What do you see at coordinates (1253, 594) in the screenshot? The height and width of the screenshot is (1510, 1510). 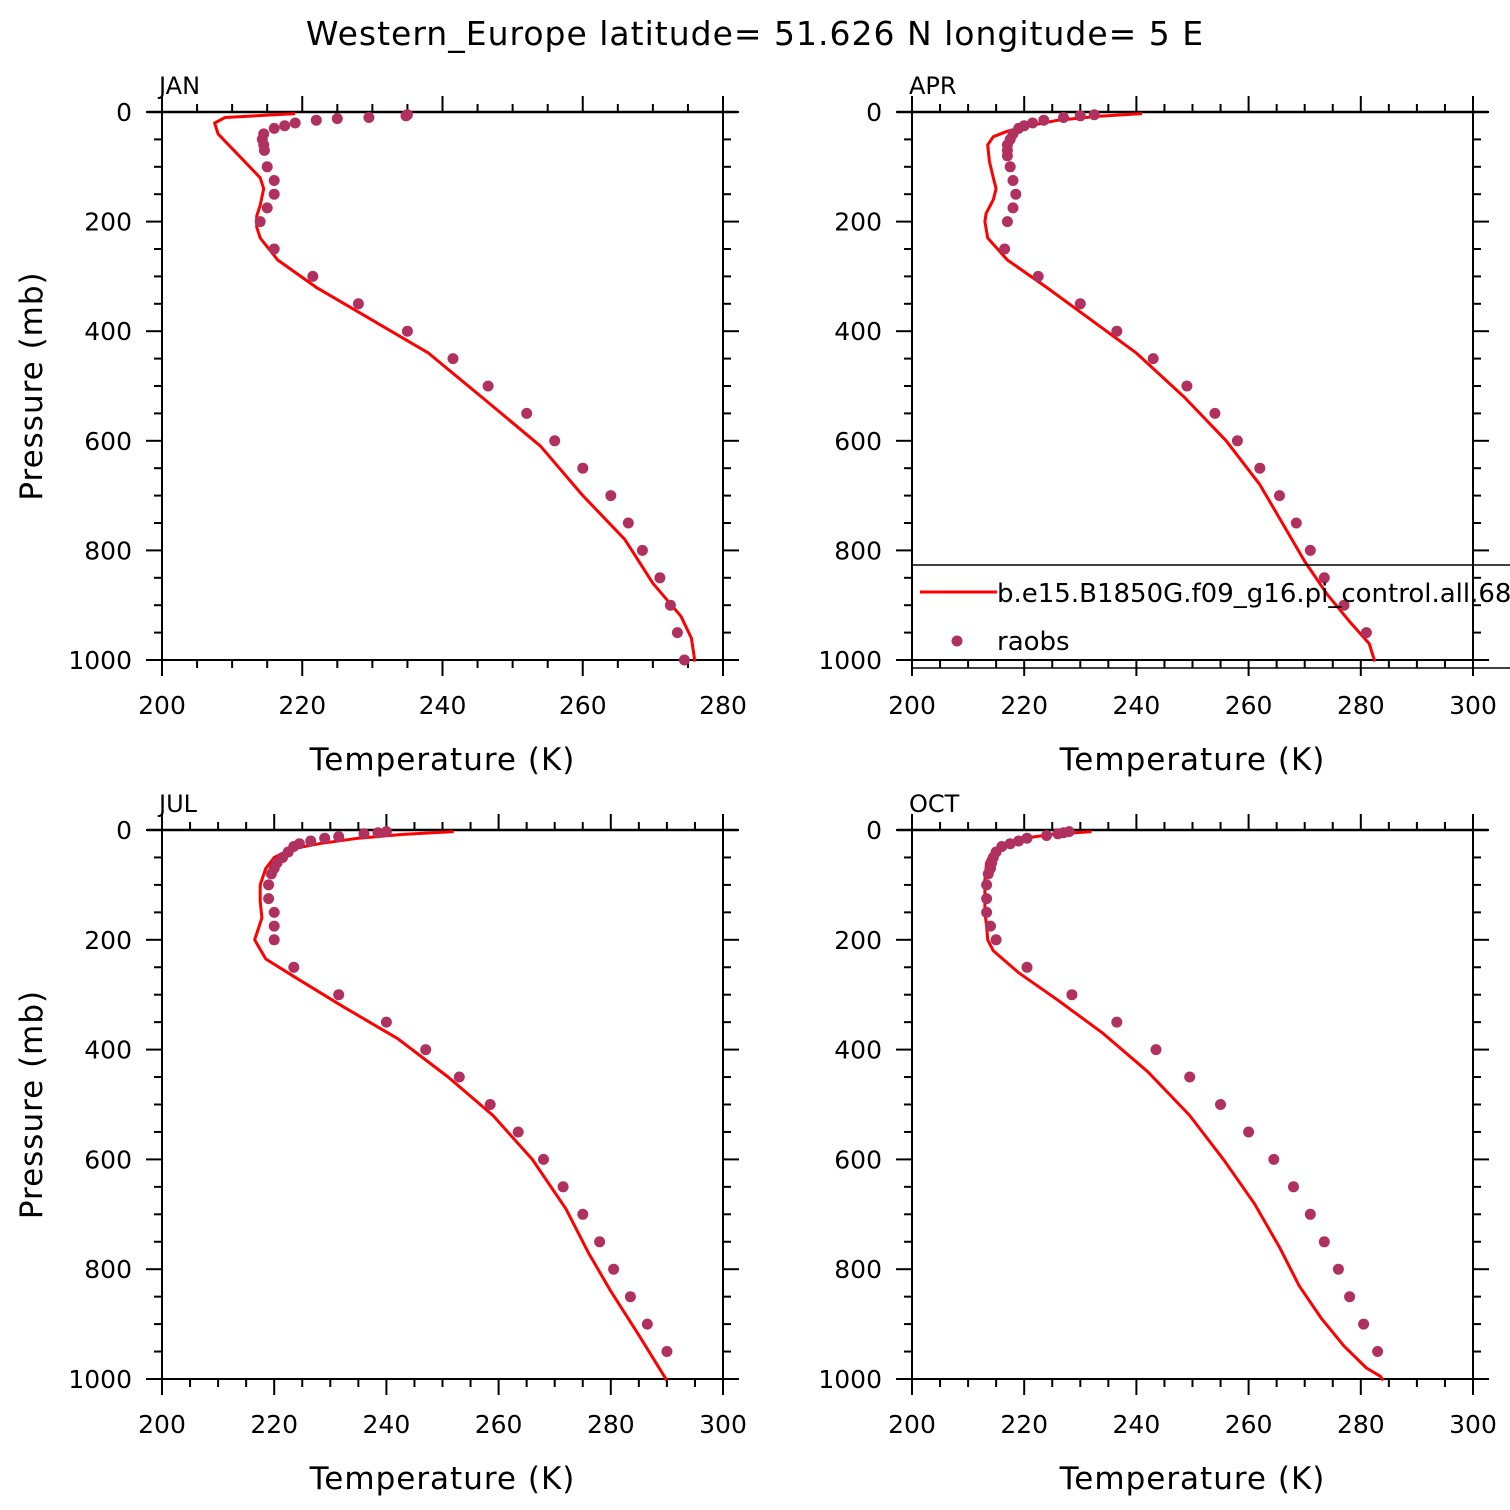 I see `legend-model-label: b.e15.B1850G.f09_g16.pi_control.all.68` at bounding box center [1253, 594].